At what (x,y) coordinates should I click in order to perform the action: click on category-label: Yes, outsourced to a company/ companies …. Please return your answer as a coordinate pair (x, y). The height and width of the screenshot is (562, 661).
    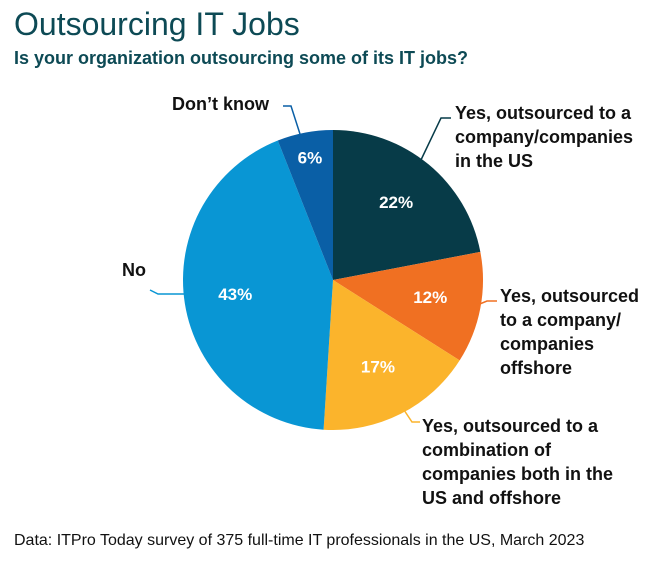
    Looking at the image, I should click on (570, 332).